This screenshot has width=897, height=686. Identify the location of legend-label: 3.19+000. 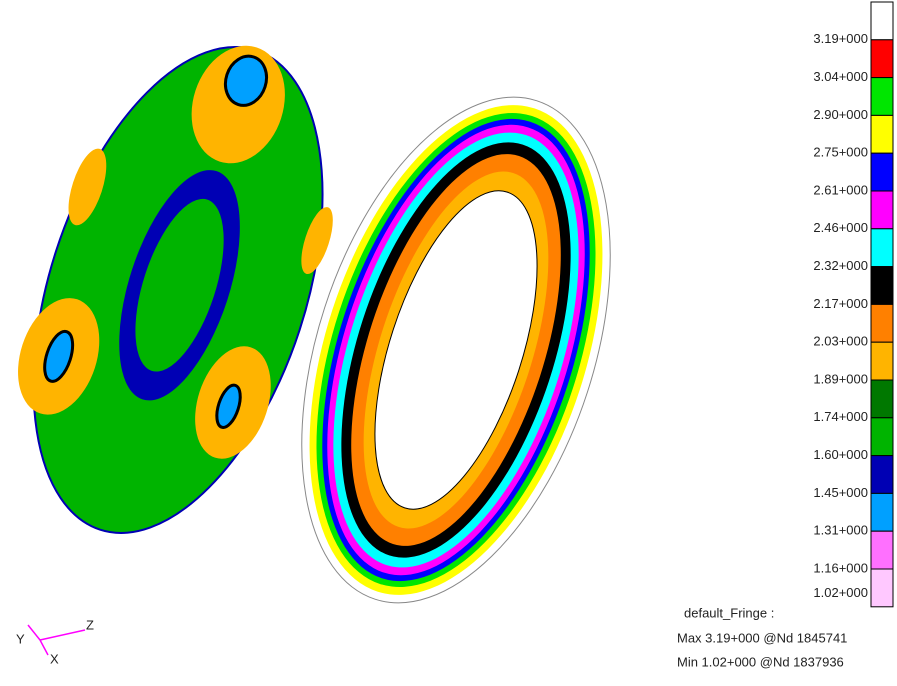
(840, 38).